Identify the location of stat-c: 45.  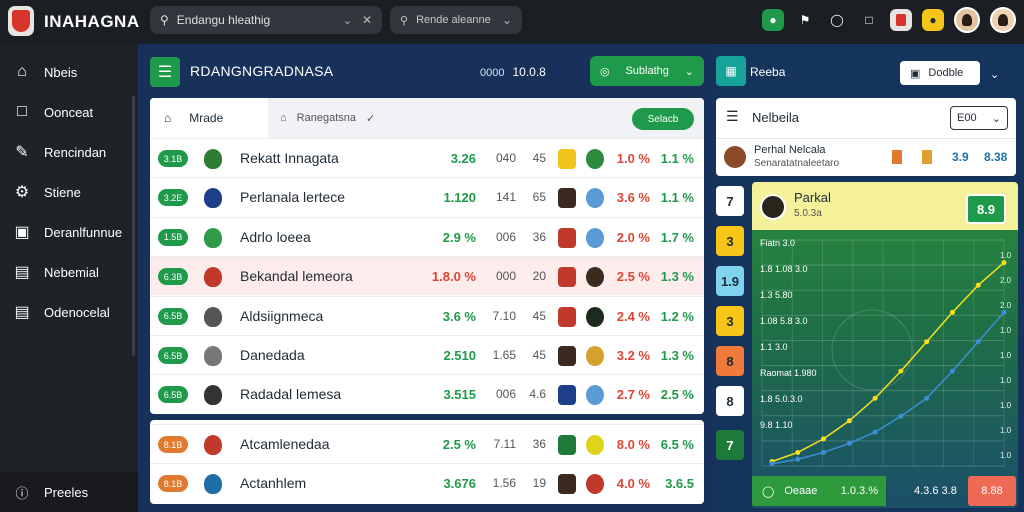
(539, 355).